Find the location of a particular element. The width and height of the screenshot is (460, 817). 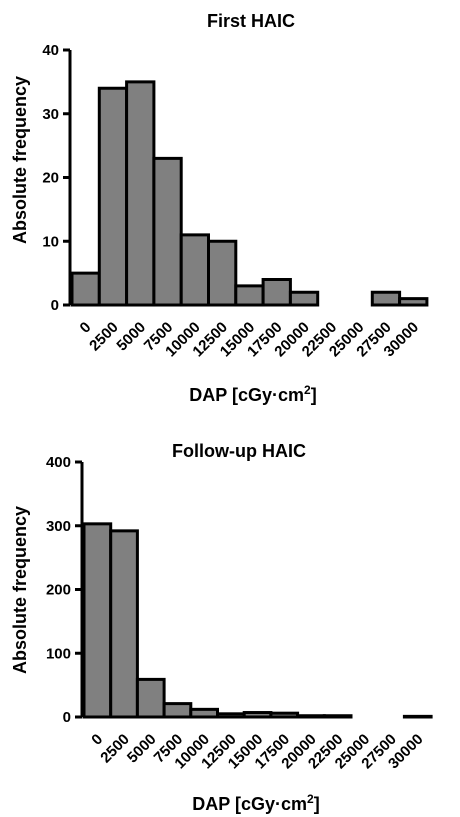

y-tick-label: 200 is located at coordinates (58, 590).